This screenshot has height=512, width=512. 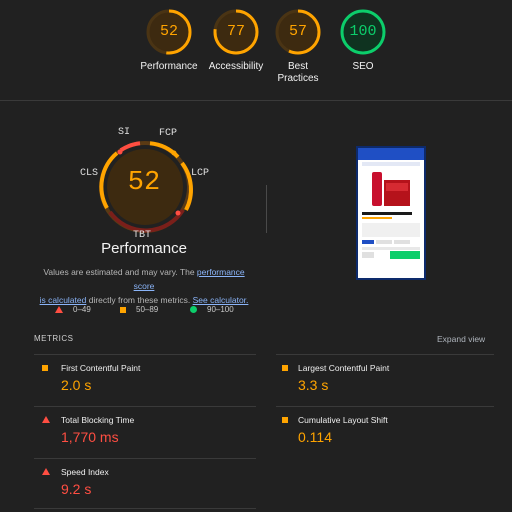 I want to click on best-practices-score: 57, so click(x=297, y=31).